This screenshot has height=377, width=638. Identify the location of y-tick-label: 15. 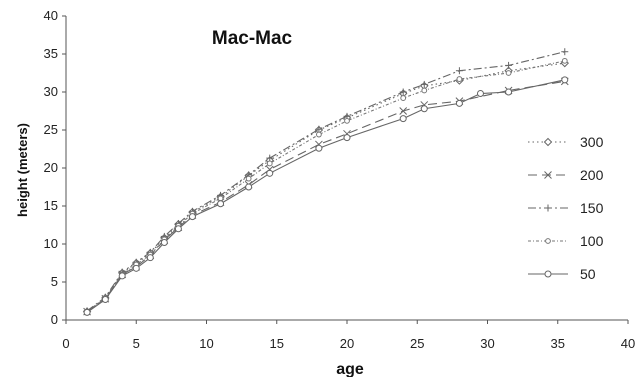
(51, 205).